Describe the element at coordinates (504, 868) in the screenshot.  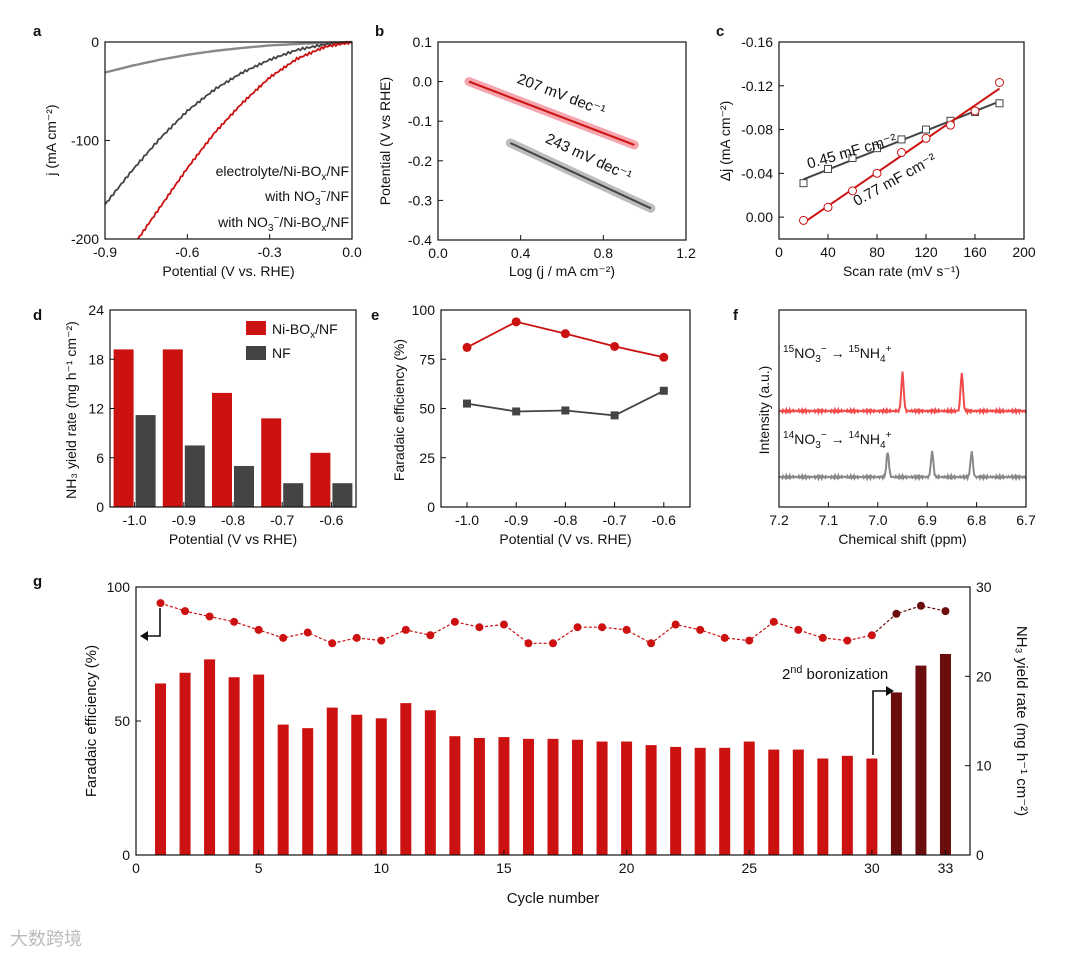
I see `x-tick-label: 15` at that location.